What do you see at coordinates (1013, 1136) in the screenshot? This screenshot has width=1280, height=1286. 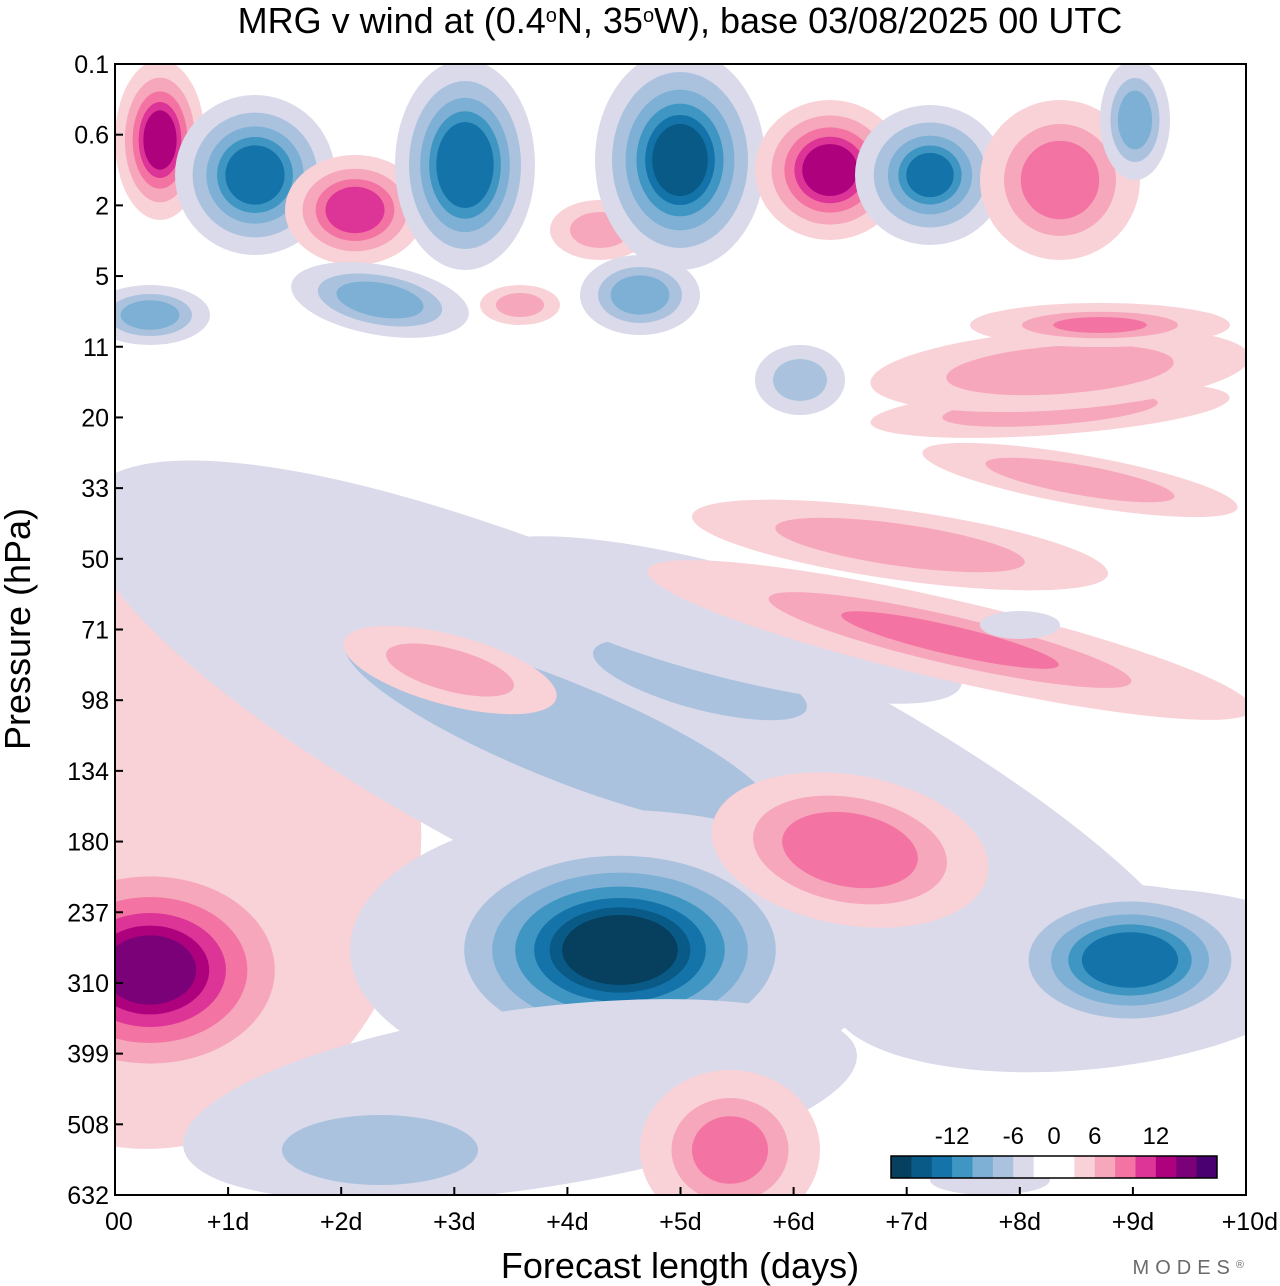 I see `colorbar-tick-label: -6` at bounding box center [1013, 1136].